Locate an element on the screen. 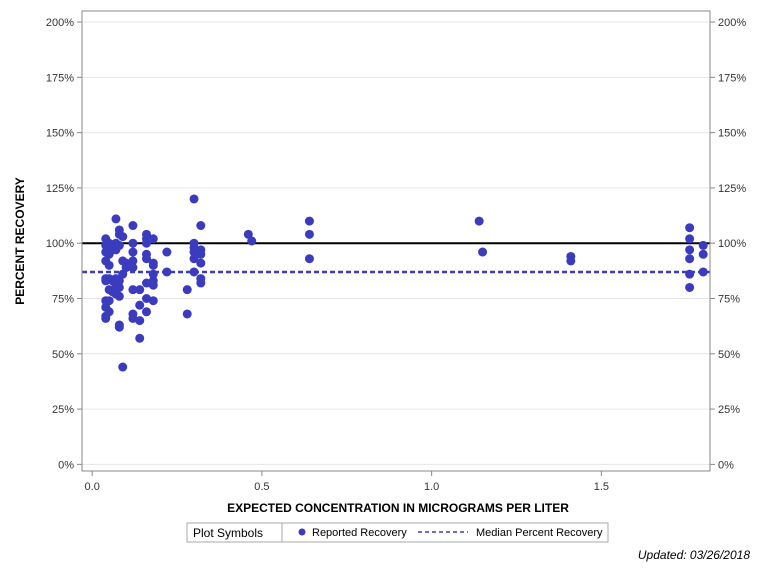 This screenshot has width=768, height=576. y-tick-label-right: 25% is located at coordinates (729, 410).